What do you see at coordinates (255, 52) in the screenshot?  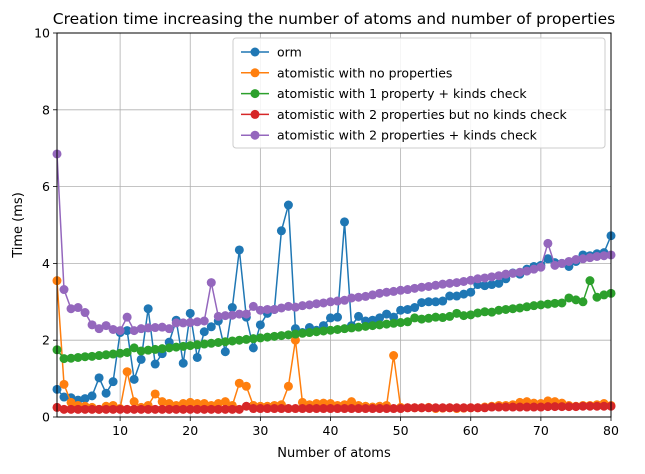 I see `legend-marker` at bounding box center [255, 52].